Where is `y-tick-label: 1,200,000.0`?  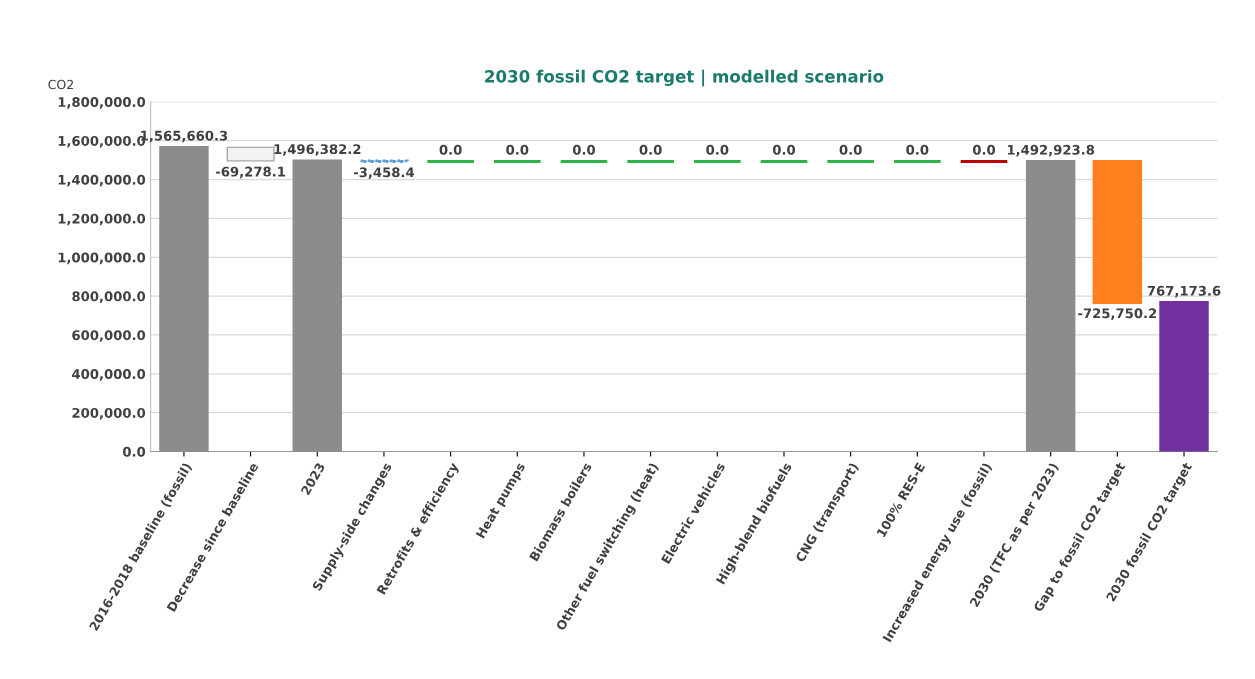 y-tick-label: 1,200,000.0 is located at coordinates (102, 219).